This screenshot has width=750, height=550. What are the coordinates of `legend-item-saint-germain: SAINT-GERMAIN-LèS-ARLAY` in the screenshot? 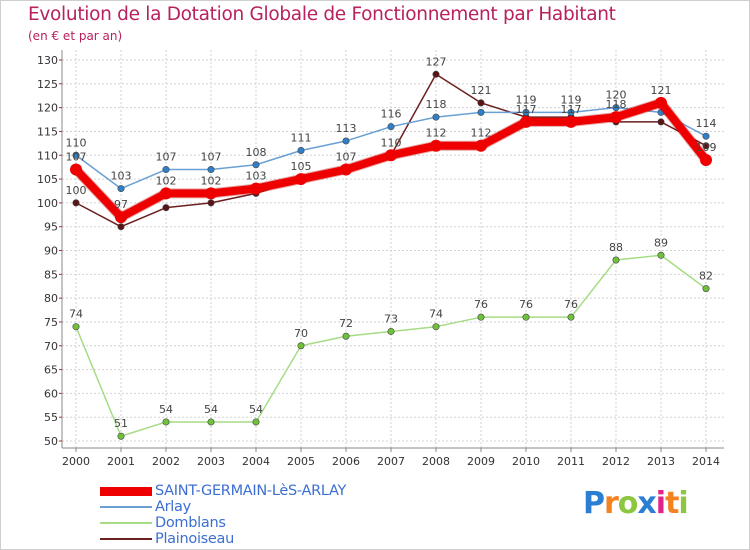 It's located at (250, 491).